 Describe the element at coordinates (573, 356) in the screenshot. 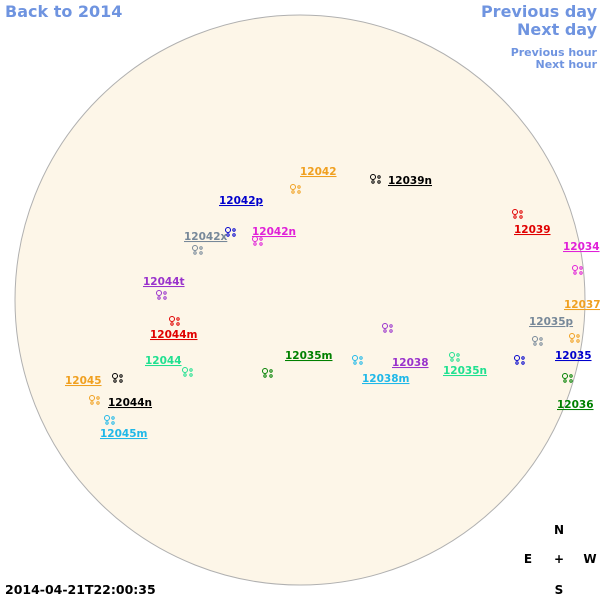

I see `region-label: 12035` at that location.